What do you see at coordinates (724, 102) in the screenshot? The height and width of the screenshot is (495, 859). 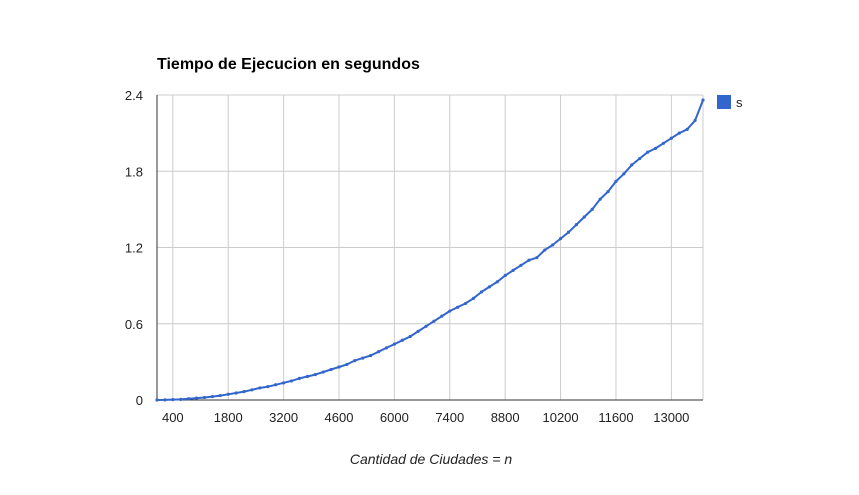 I see `legend-swatch-s` at bounding box center [724, 102].